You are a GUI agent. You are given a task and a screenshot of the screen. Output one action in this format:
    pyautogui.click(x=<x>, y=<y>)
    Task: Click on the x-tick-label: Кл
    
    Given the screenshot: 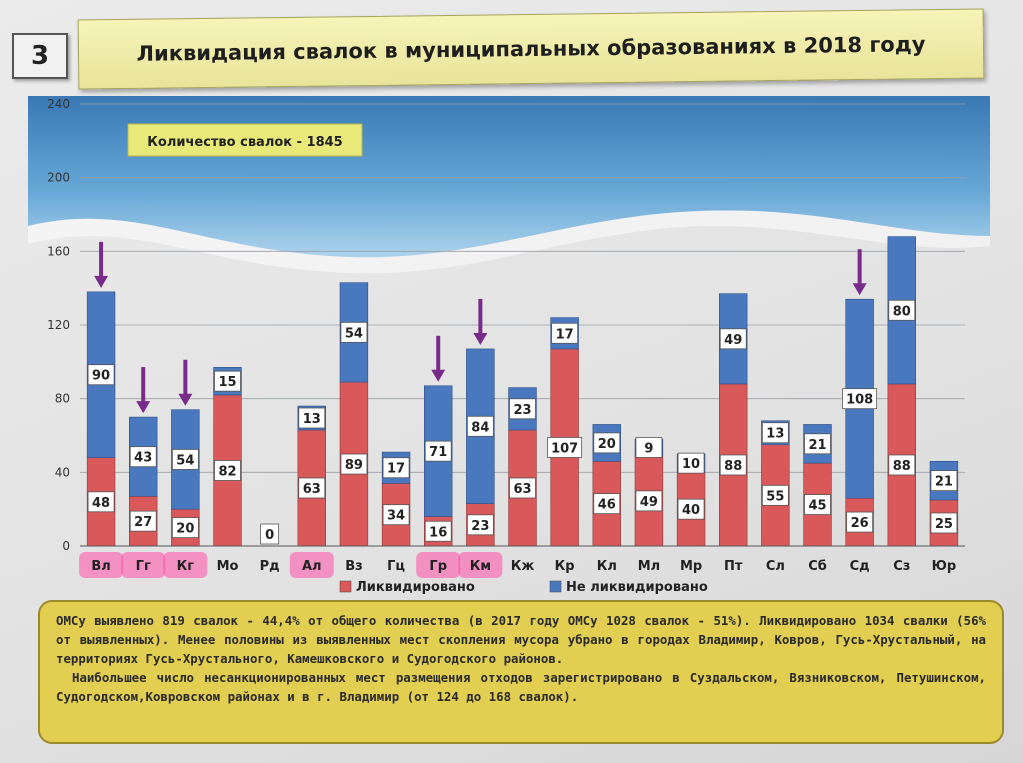 What is the action you would take?
    pyautogui.click(x=607, y=566)
    